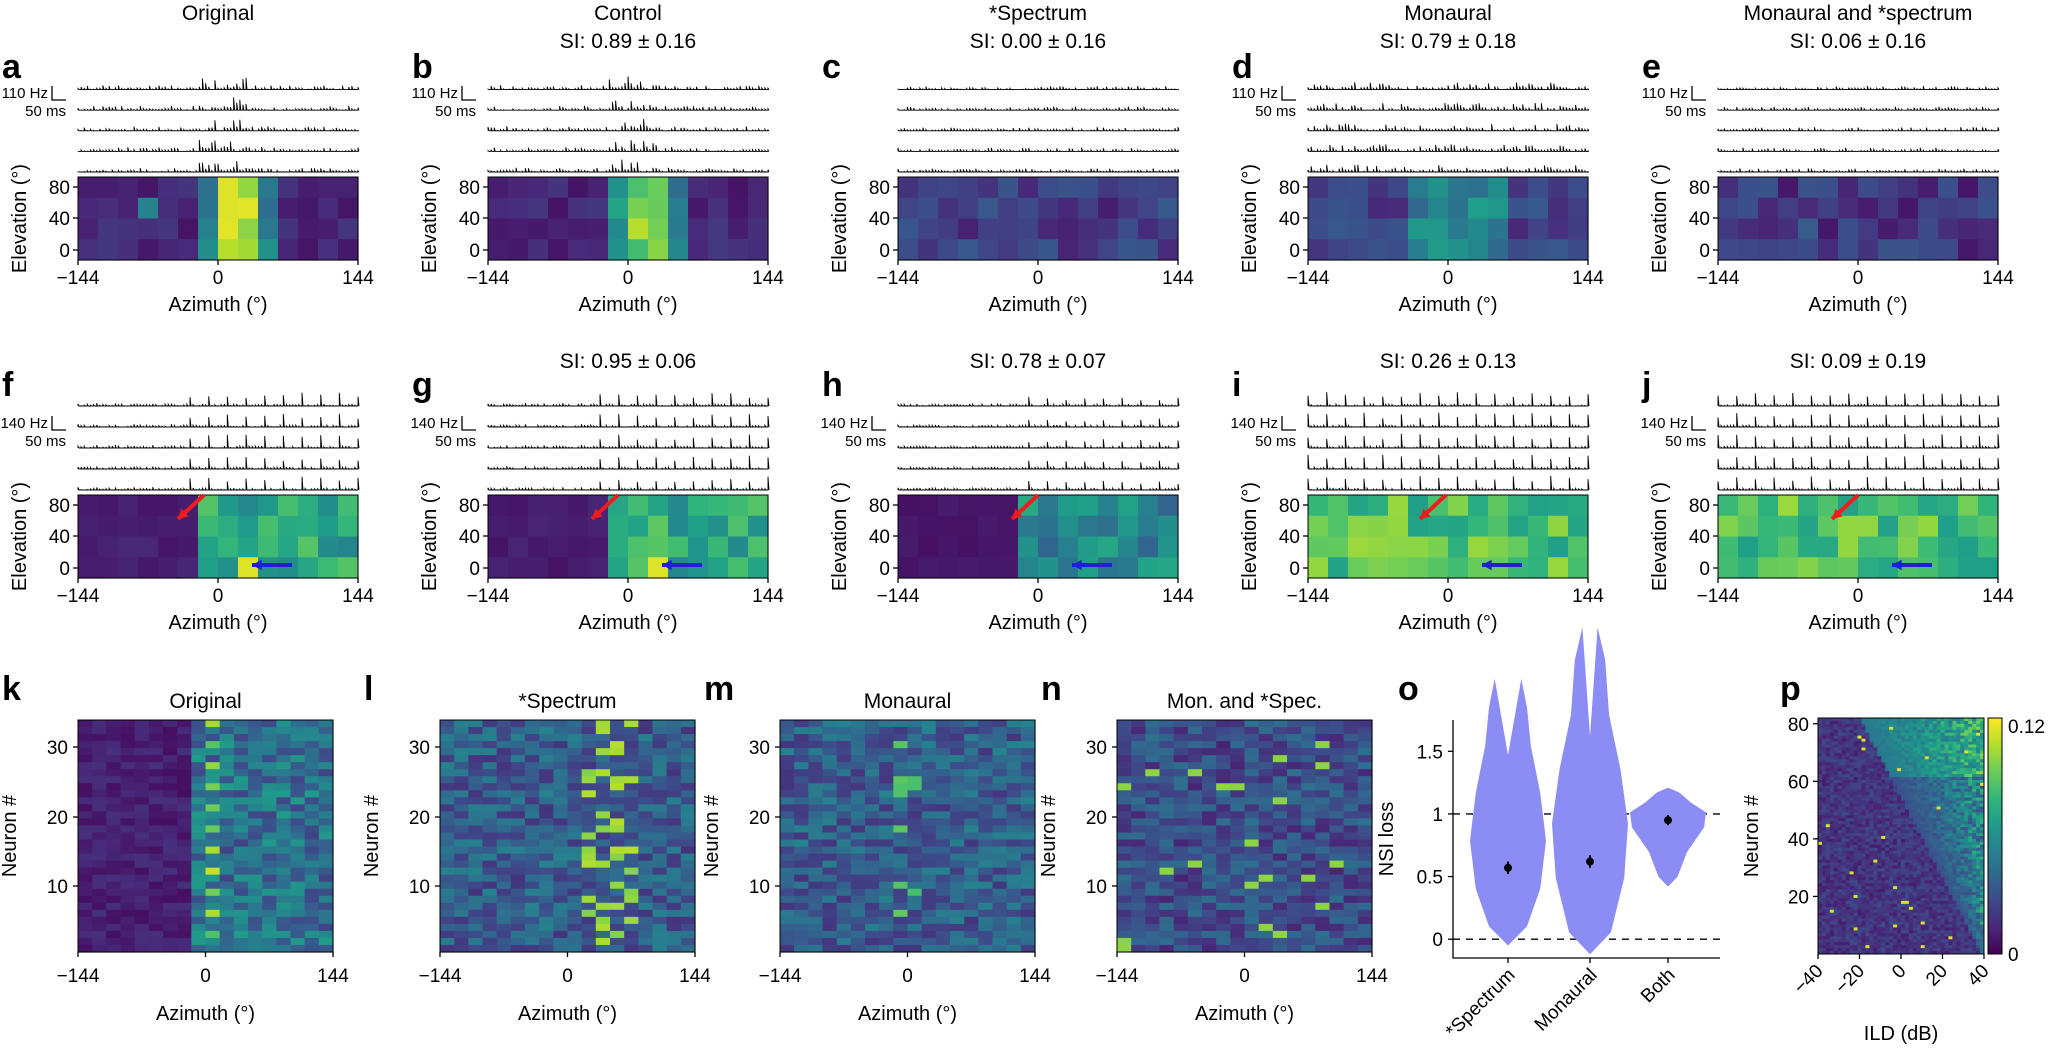 The width and height of the screenshot is (2066, 1055). Describe the element at coordinates (217, 623) in the screenshot. I see `azimuth-axis-label: Azimuth (°)` at that location.